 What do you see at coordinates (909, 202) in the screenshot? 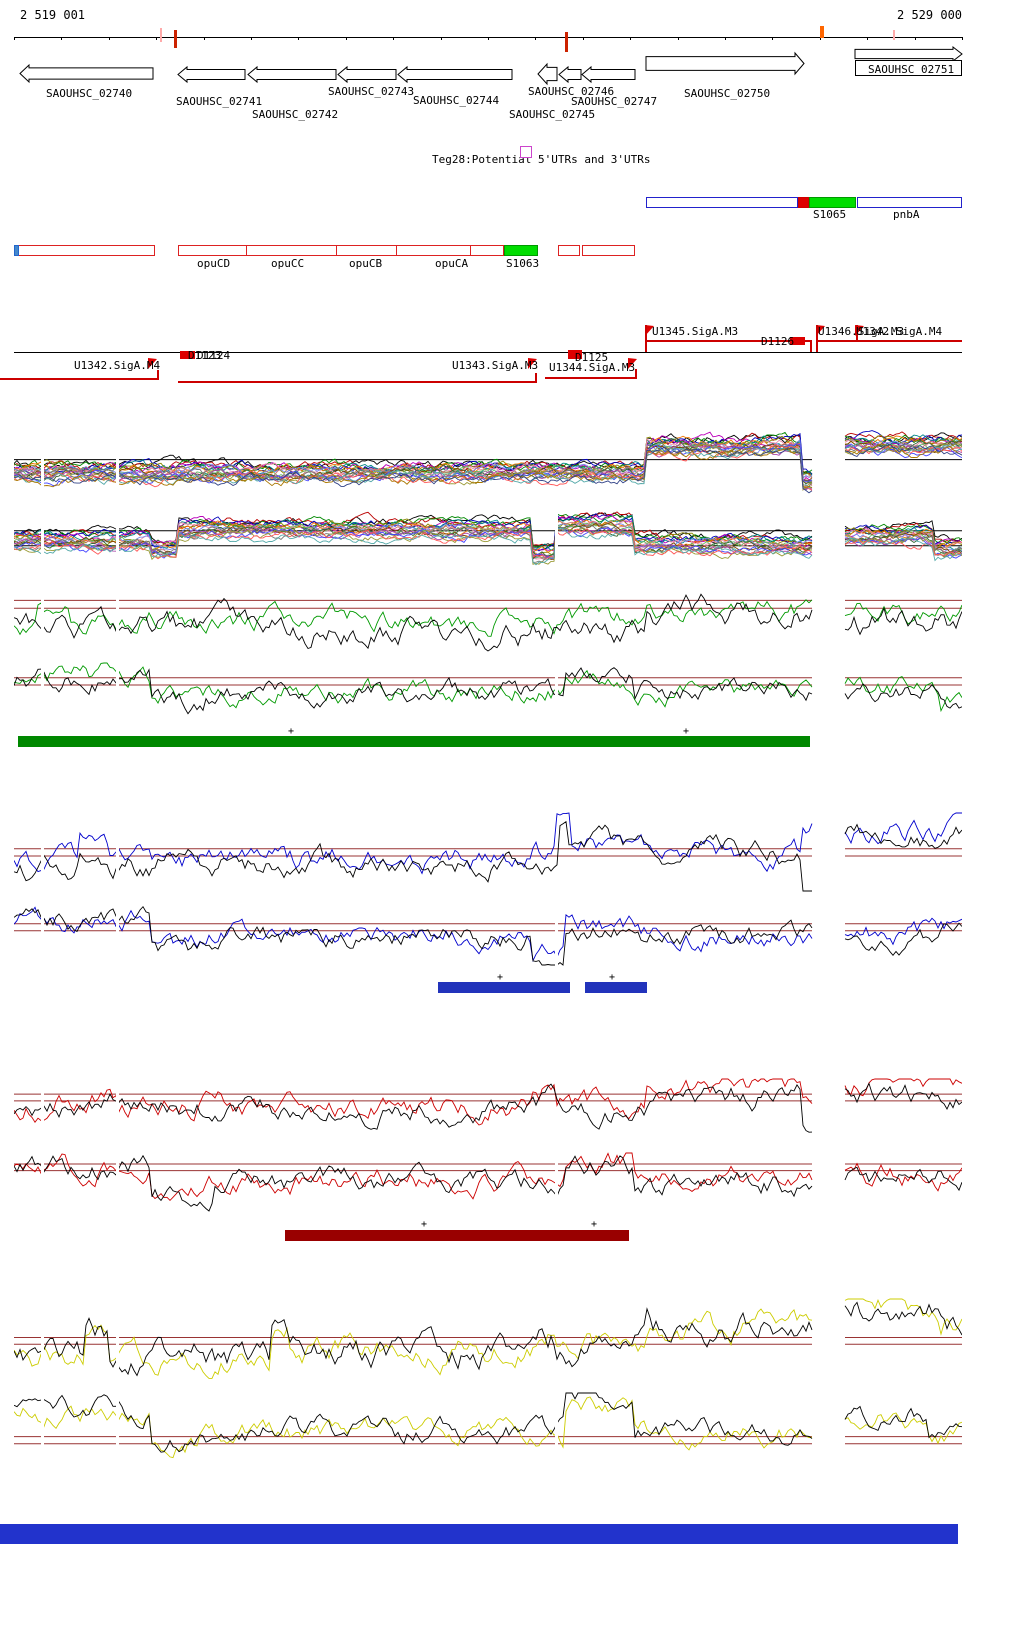
I see `operon-segment-pnbA` at bounding box center [909, 202].